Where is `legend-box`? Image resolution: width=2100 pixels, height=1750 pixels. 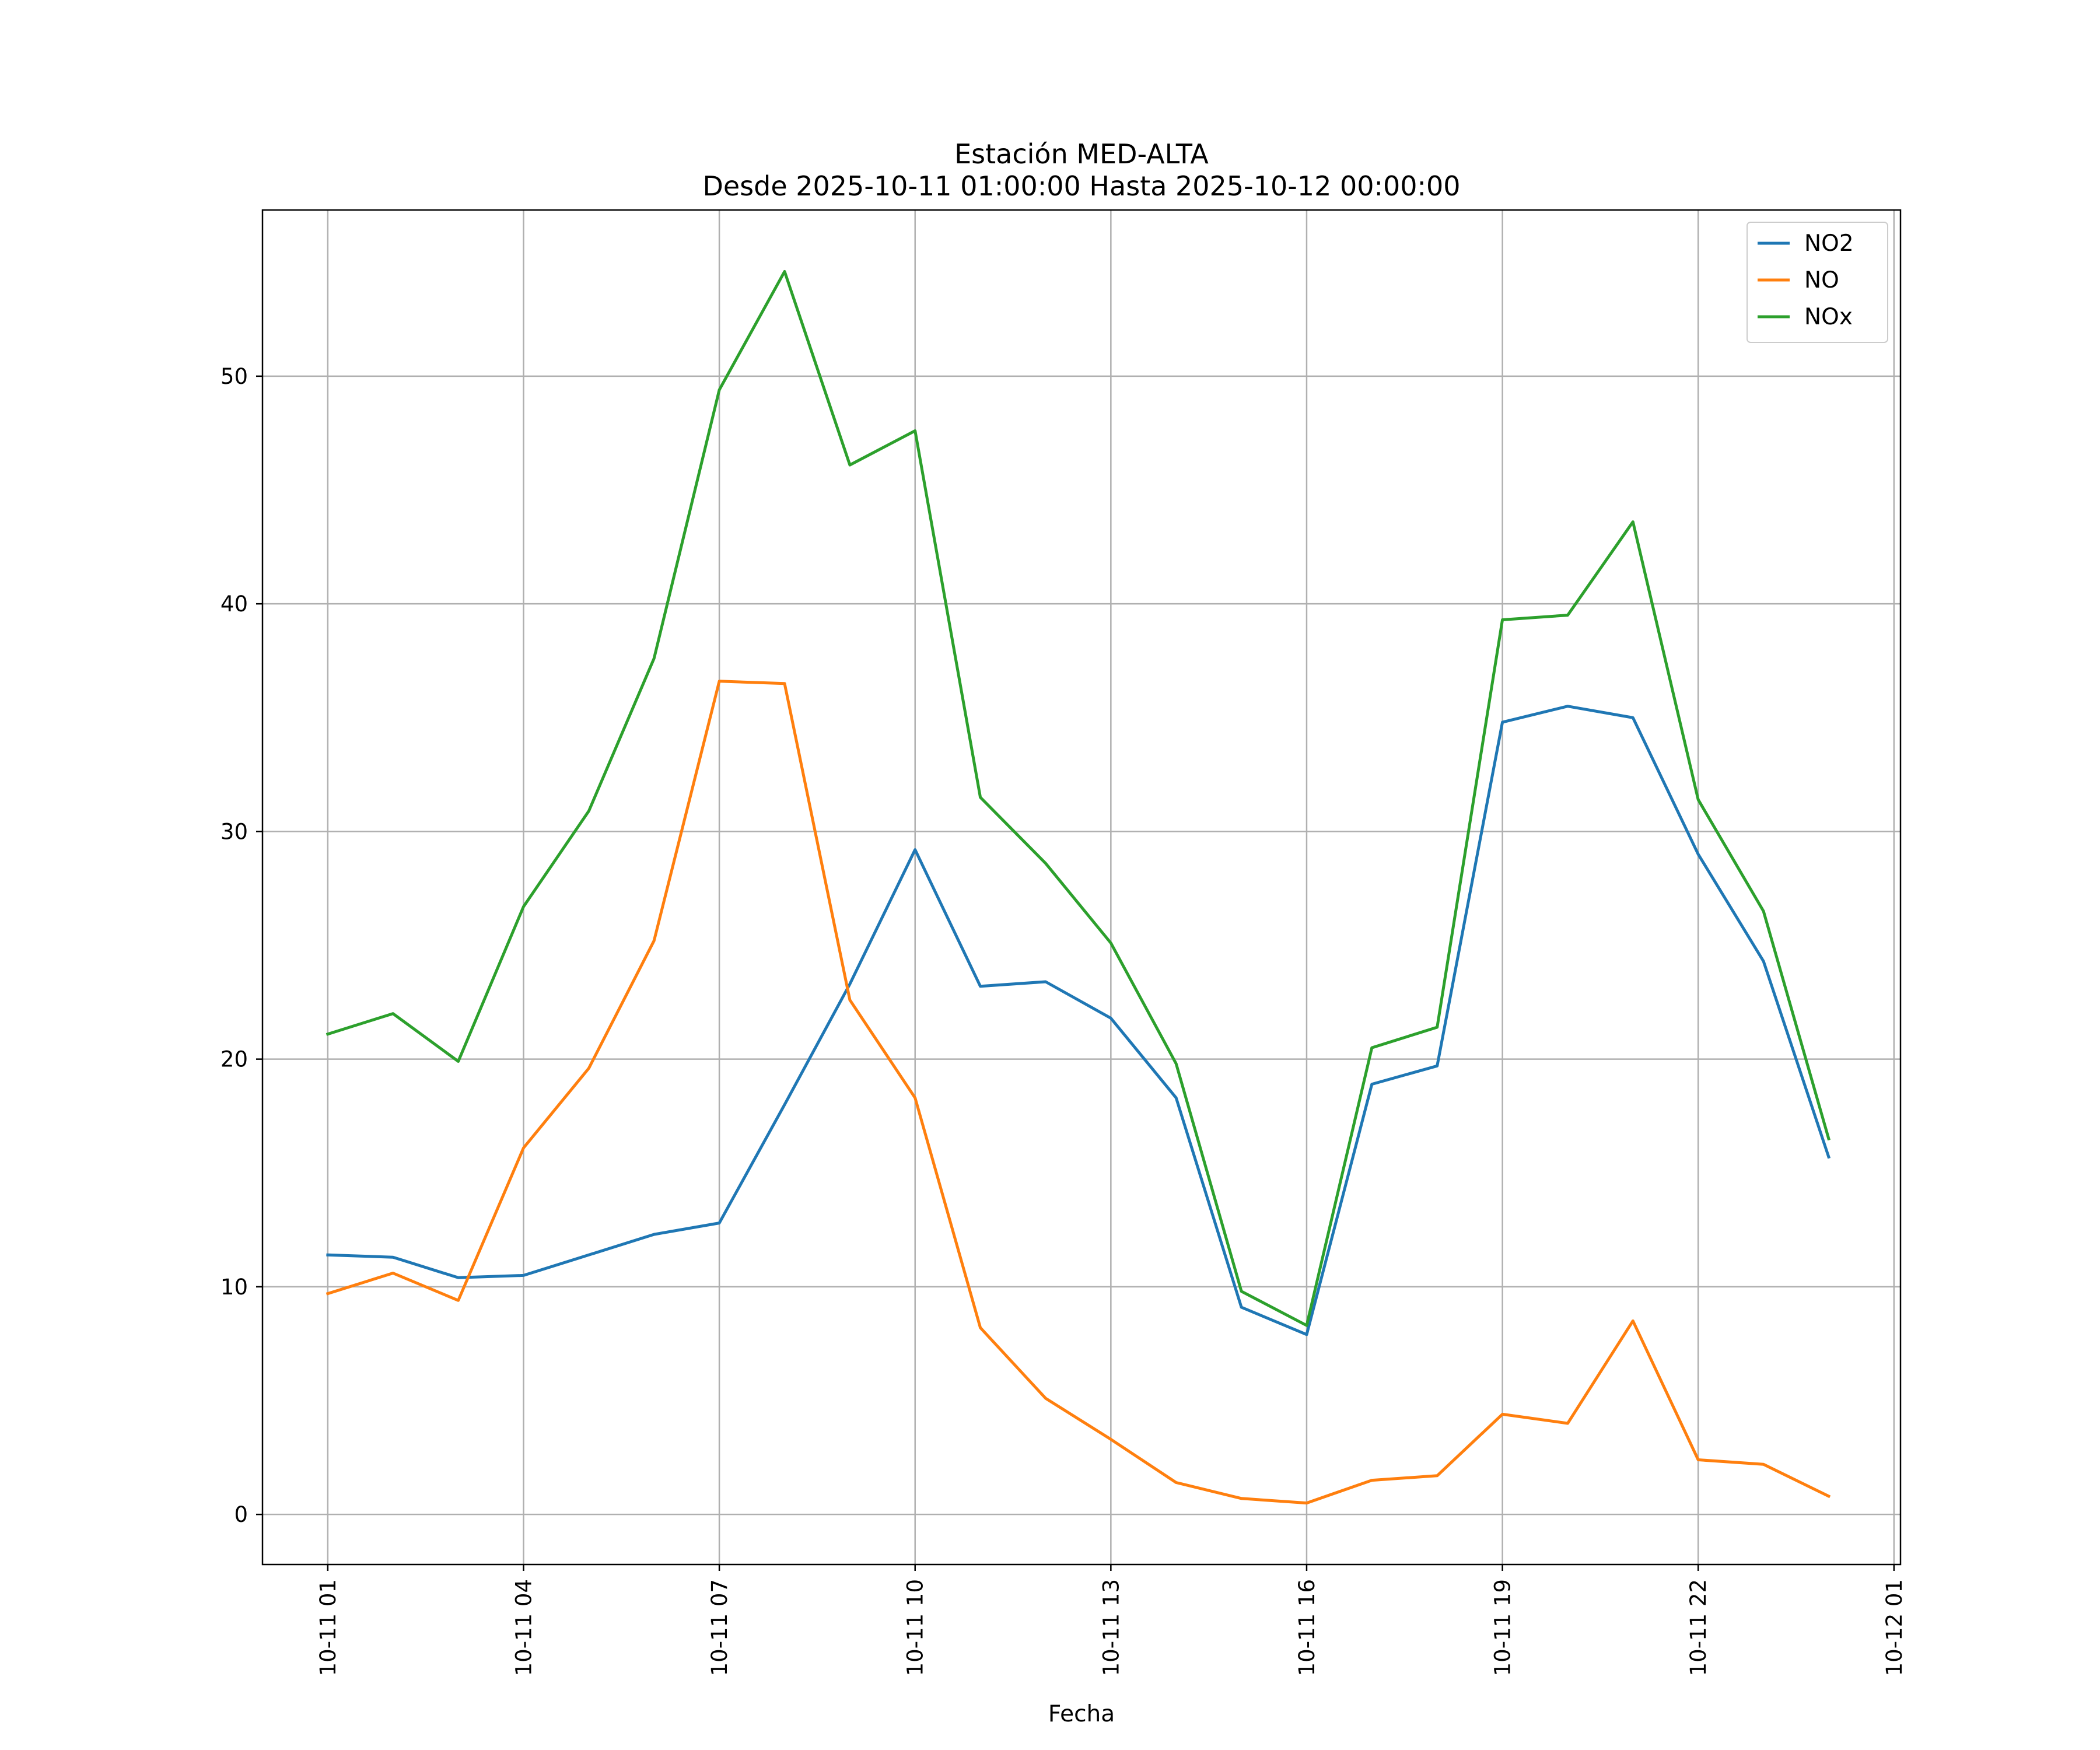 legend-box is located at coordinates (1817, 282).